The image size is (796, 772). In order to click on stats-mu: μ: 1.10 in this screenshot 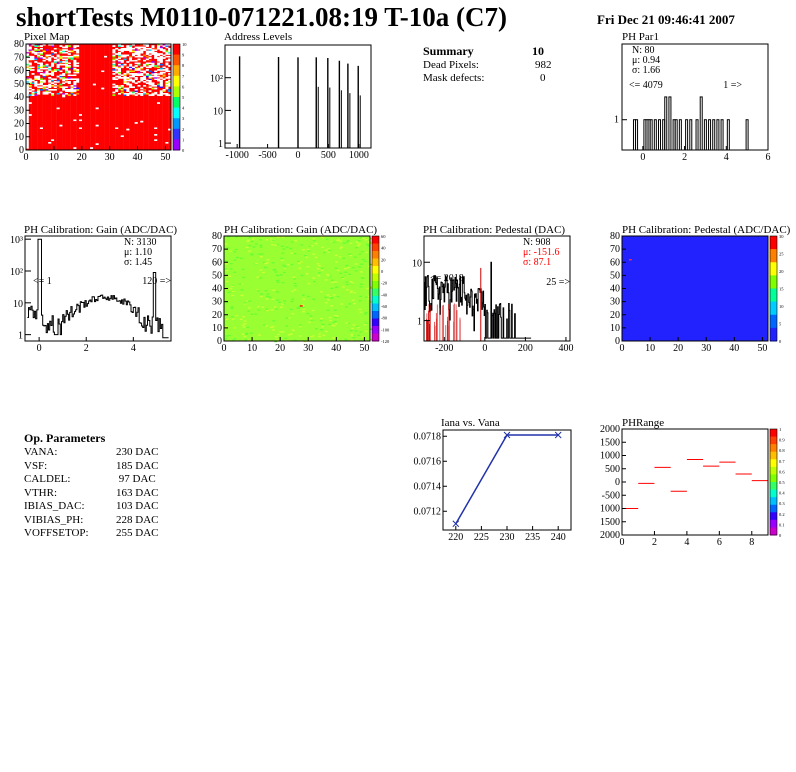, I will do `click(138, 252)`.